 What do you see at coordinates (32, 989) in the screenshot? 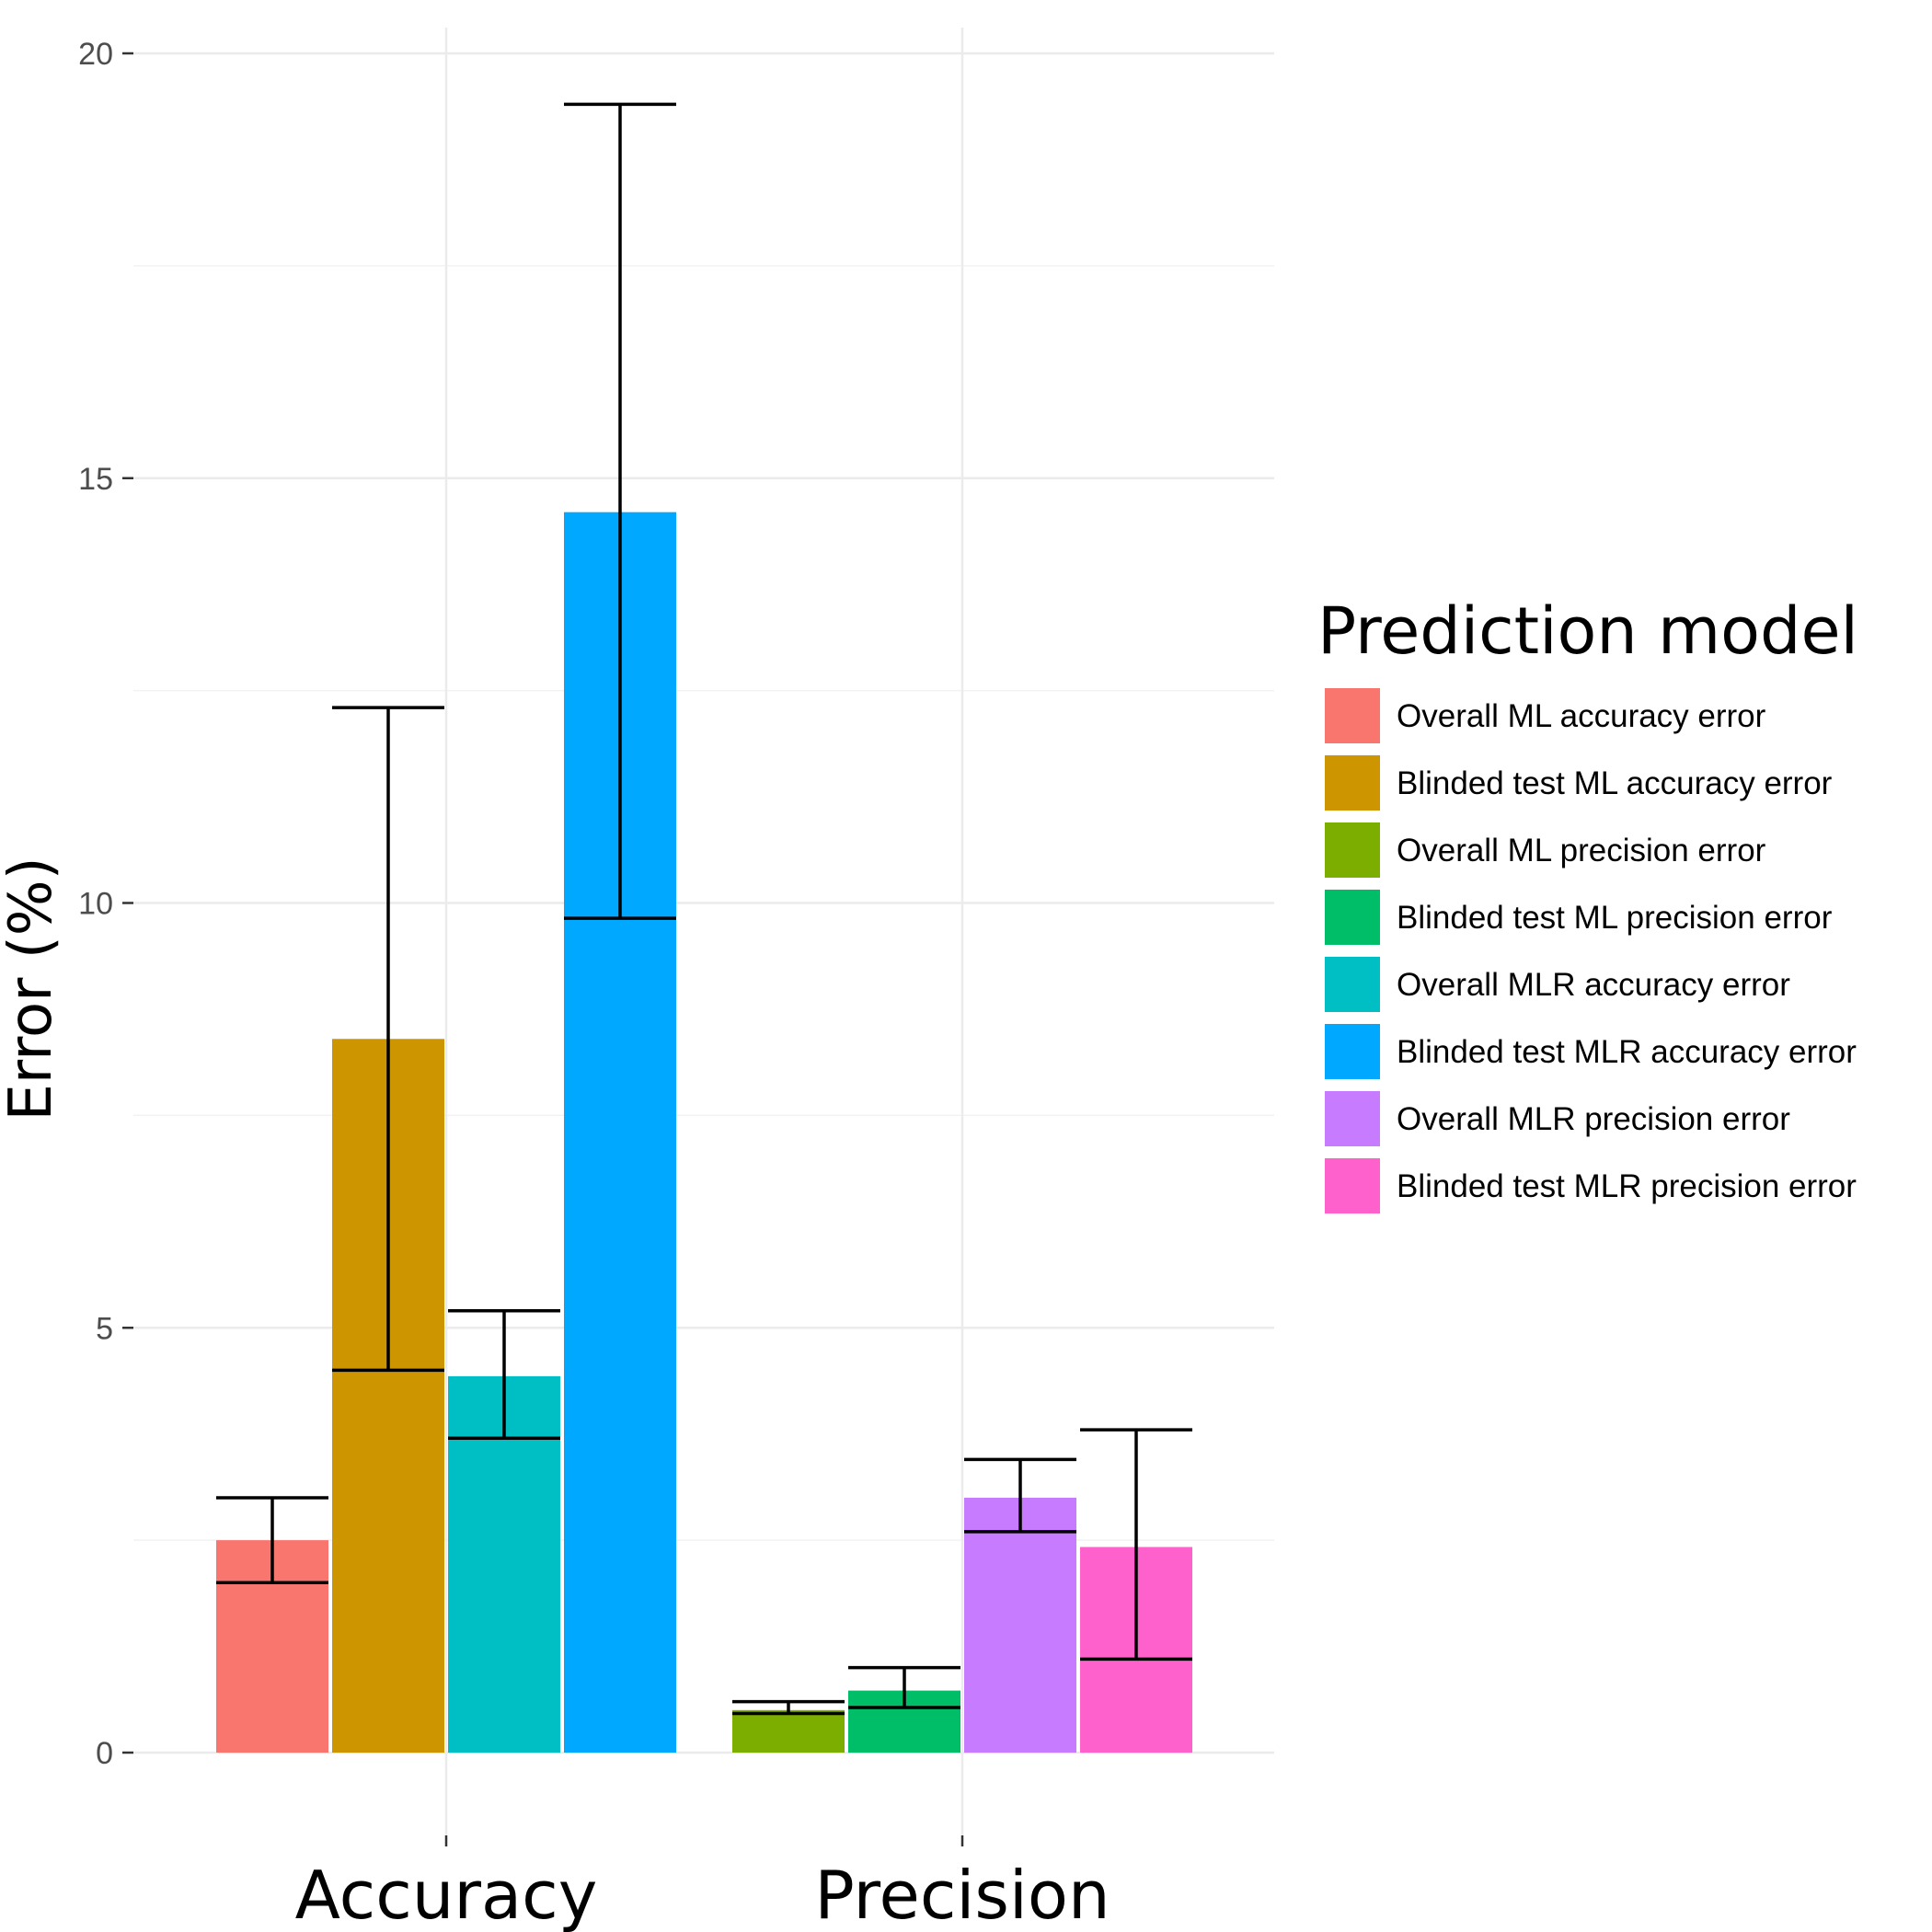
I see `y-axis-title: Error (%)` at bounding box center [32, 989].